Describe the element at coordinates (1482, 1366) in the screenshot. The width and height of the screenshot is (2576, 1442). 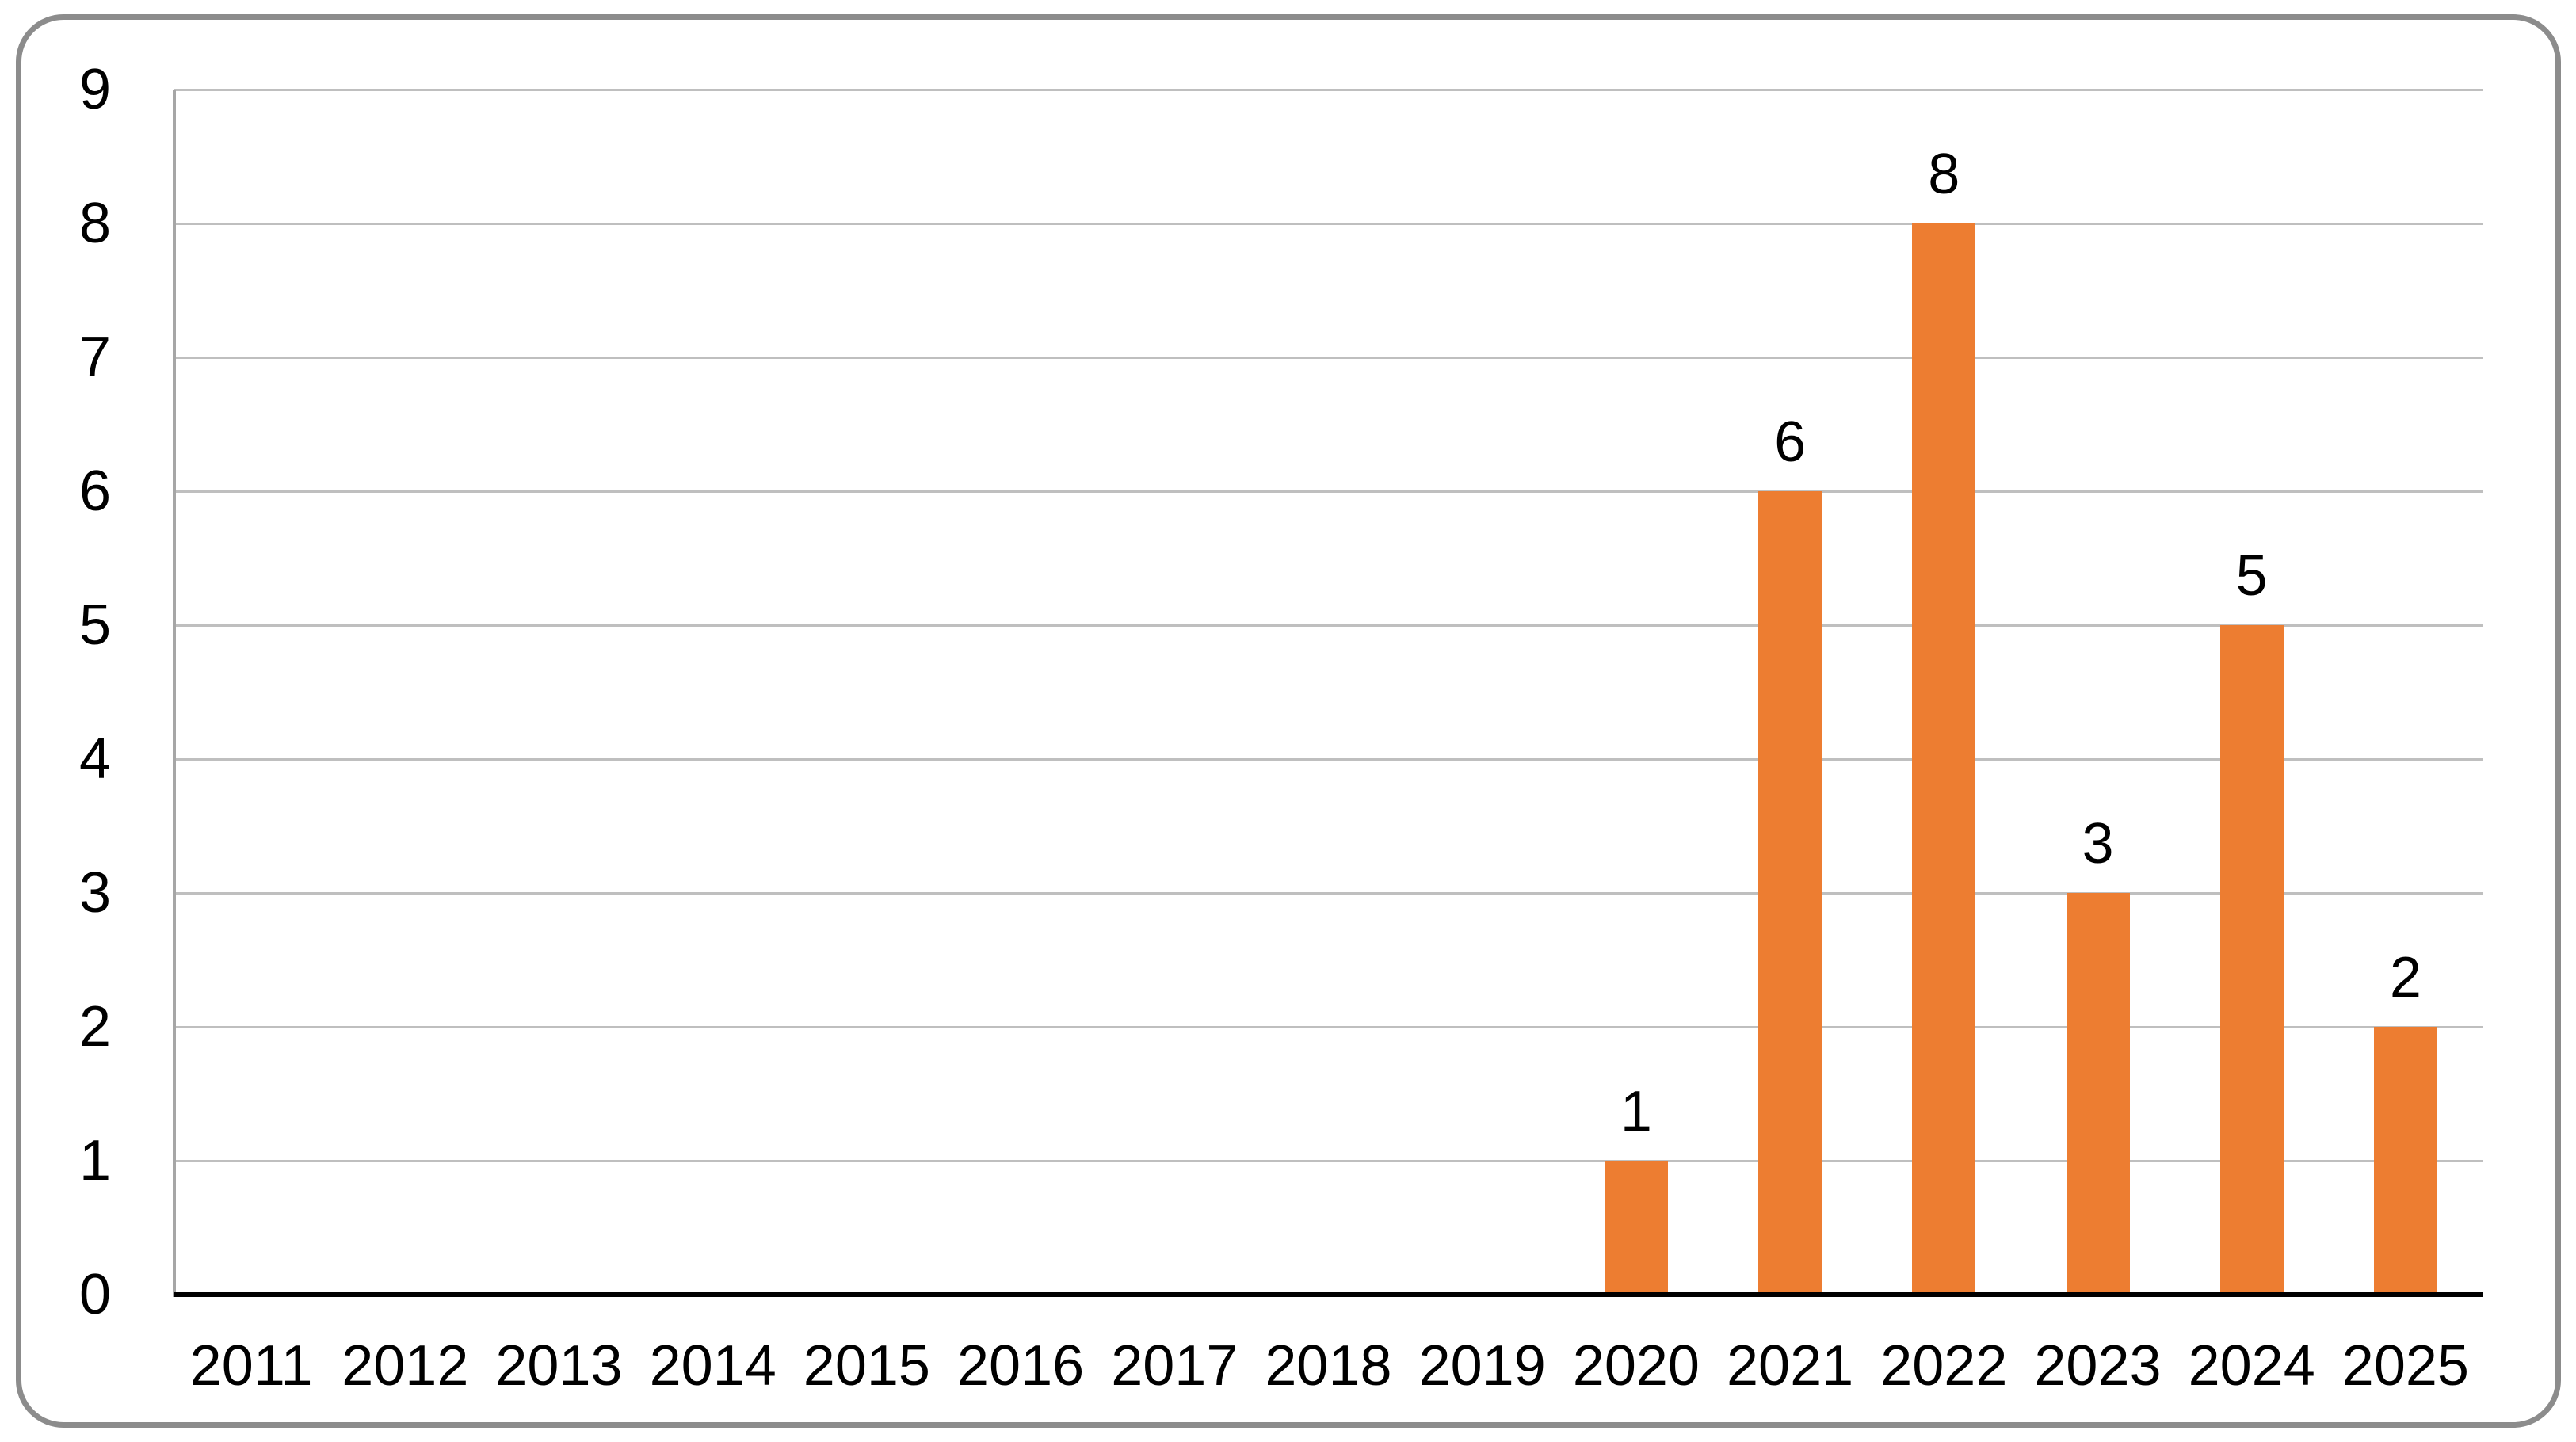
I see `x-axis-tick-label: 2019` at that location.